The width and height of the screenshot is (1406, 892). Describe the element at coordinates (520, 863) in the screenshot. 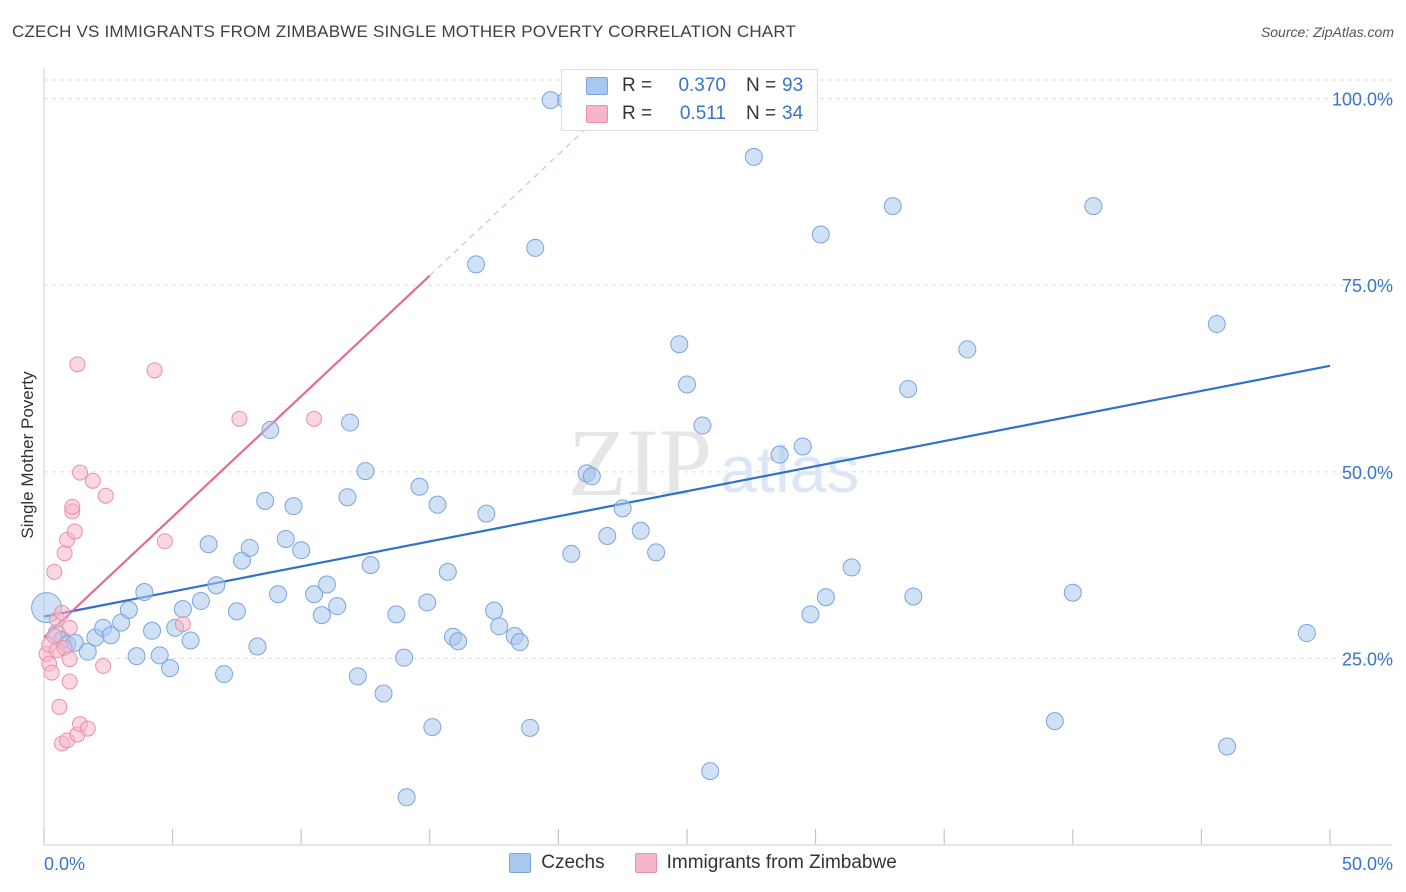

I see `czechs-legend-swatch` at that location.